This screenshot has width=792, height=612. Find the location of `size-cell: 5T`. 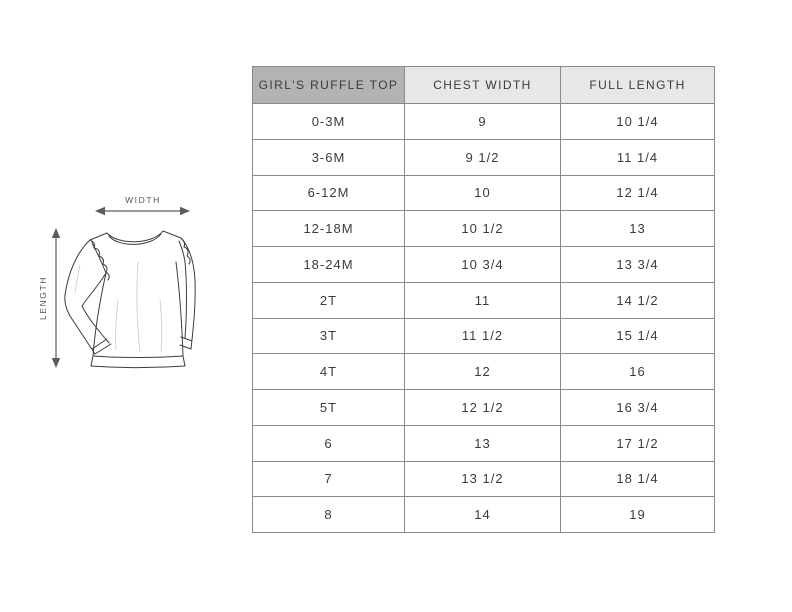

size-cell: 5T is located at coordinates (328, 407).